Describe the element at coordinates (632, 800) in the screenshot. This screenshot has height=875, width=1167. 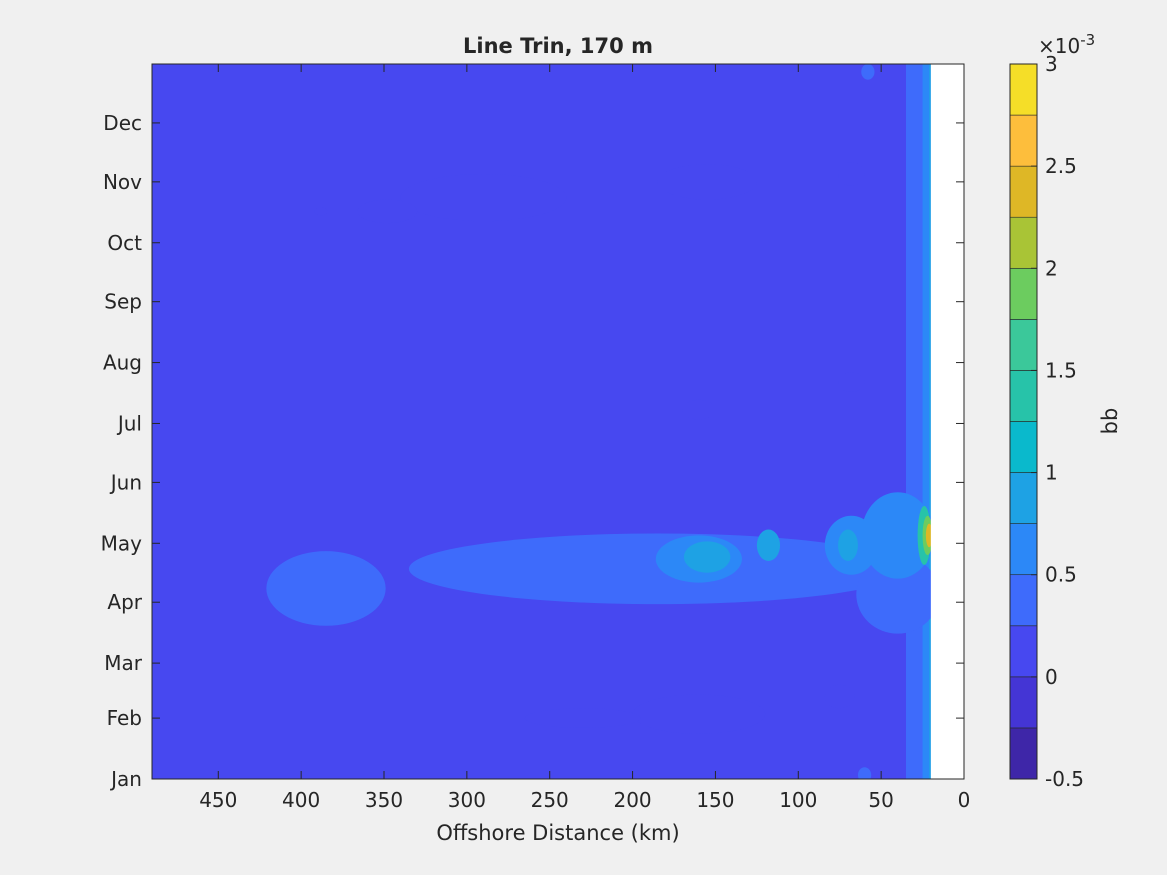
I see `x-tick-label: 200` at that location.